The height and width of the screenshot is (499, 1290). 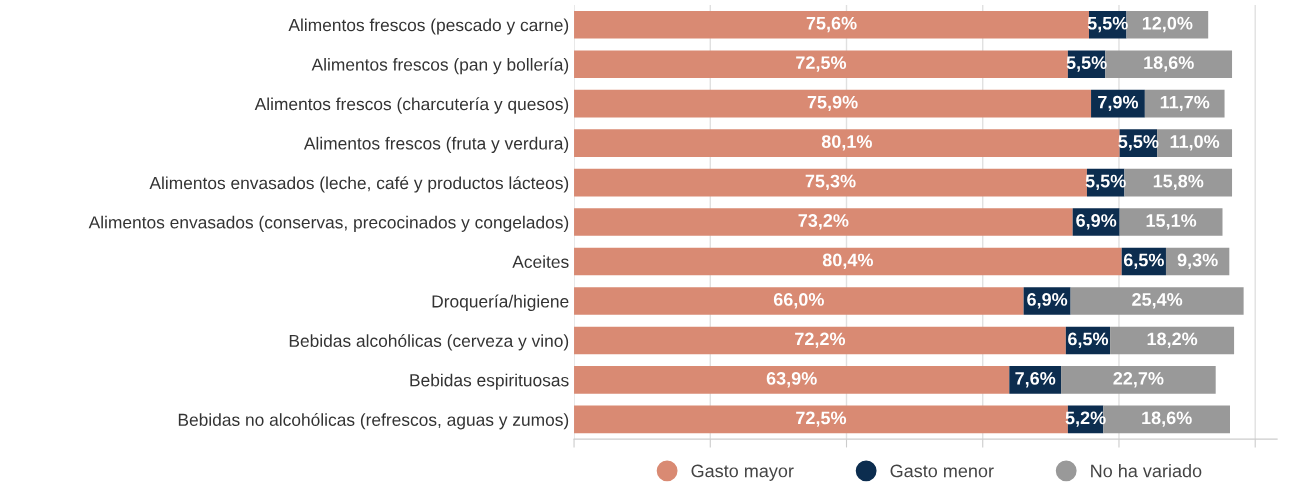 What do you see at coordinates (359, 184) in the screenshot?
I see `y-tick-label: Alimentos envasados (leche, café y productos lácteos)` at bounding box center [359, 184].